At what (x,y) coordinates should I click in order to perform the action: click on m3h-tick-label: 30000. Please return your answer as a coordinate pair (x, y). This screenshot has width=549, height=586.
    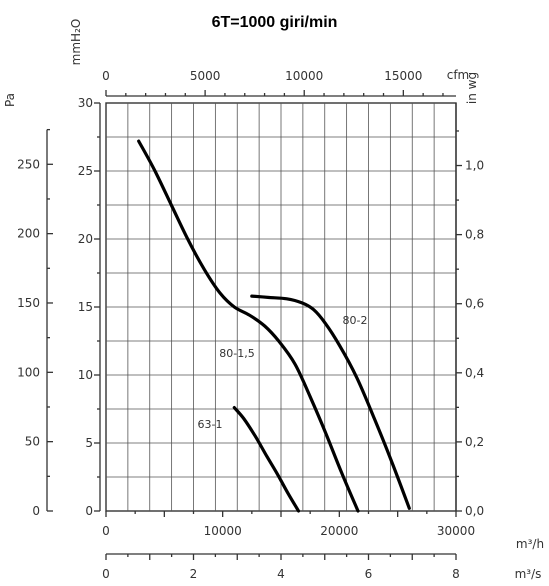
    Looking at the image, I should click on (456, 531).